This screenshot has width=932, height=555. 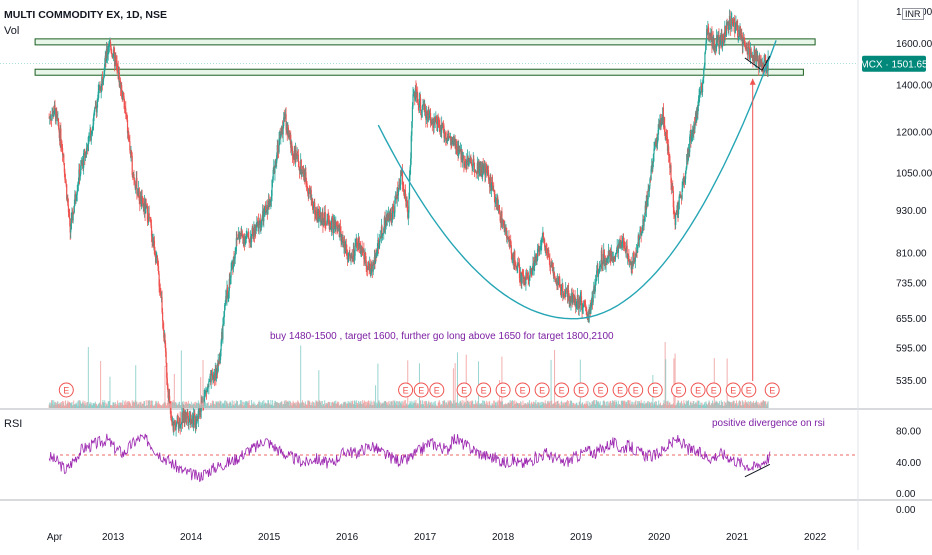 I want to click on currency-label: INR, so click(x=913, y=14).